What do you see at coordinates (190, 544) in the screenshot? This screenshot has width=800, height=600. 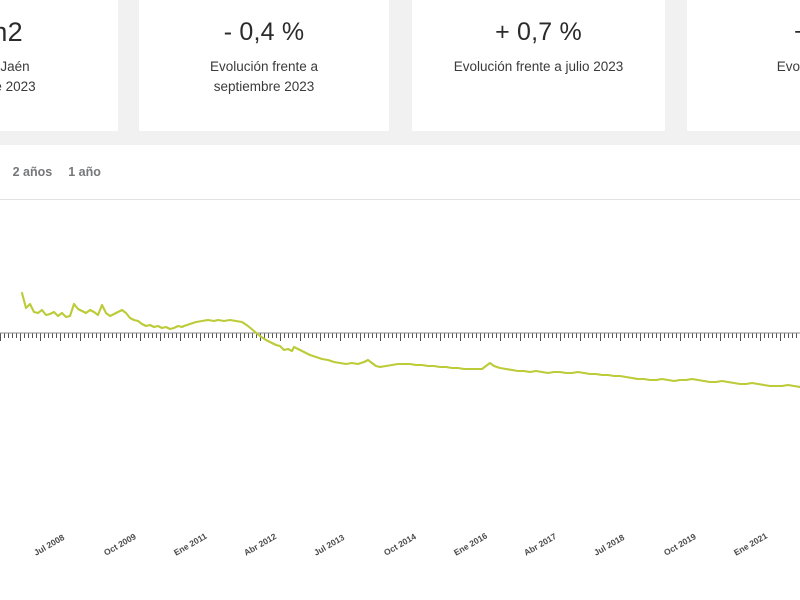 I see `x-axis-tick-label: Ene 2011` at bounding box center [190, 544].